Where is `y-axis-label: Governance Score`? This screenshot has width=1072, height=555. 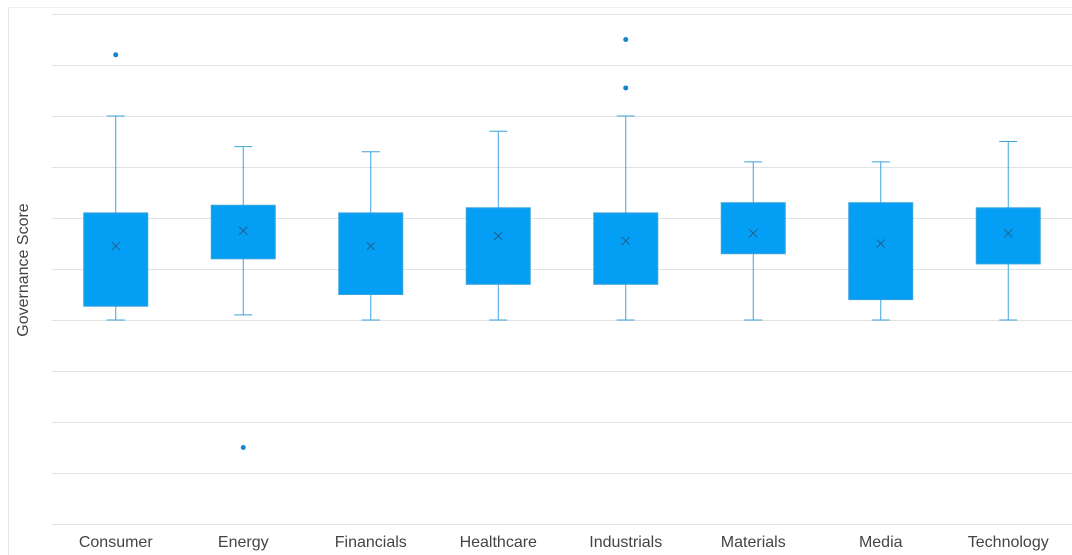 y-axis-label: Governance Score is located at coordinates (23, 270).